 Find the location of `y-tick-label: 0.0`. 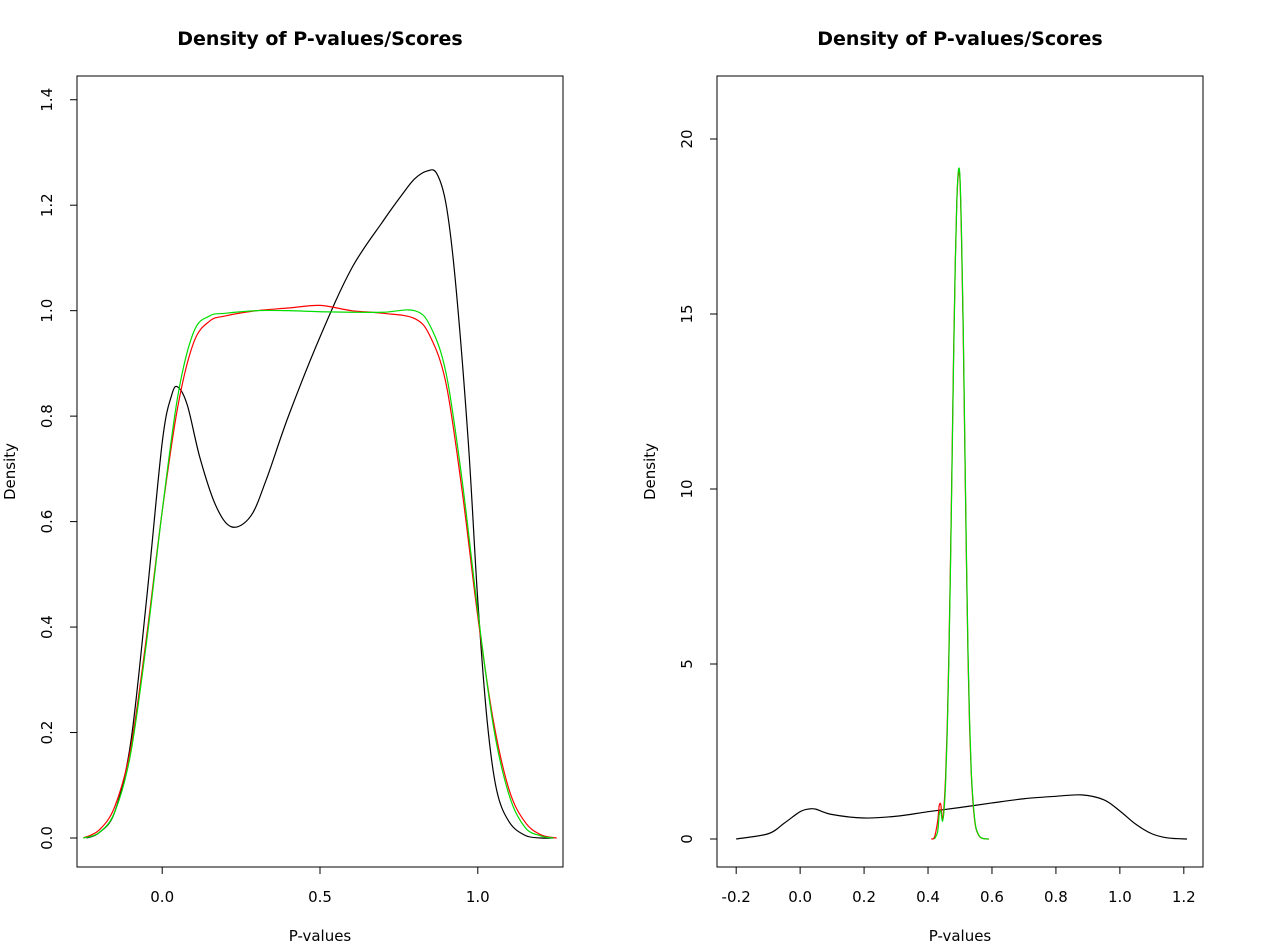

y-tick-label: 0.0 is located at coordinates (47, 838).